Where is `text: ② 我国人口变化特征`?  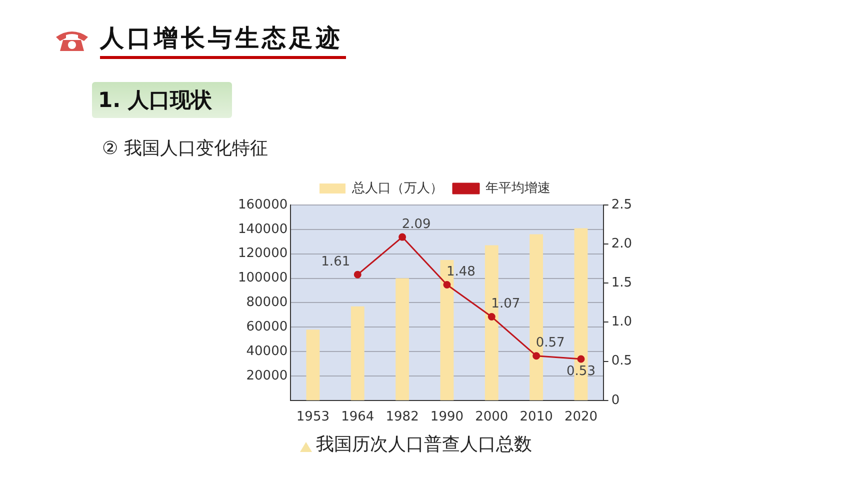 text: ② 我国人口变化特征 is located at coordinates (185, 148).